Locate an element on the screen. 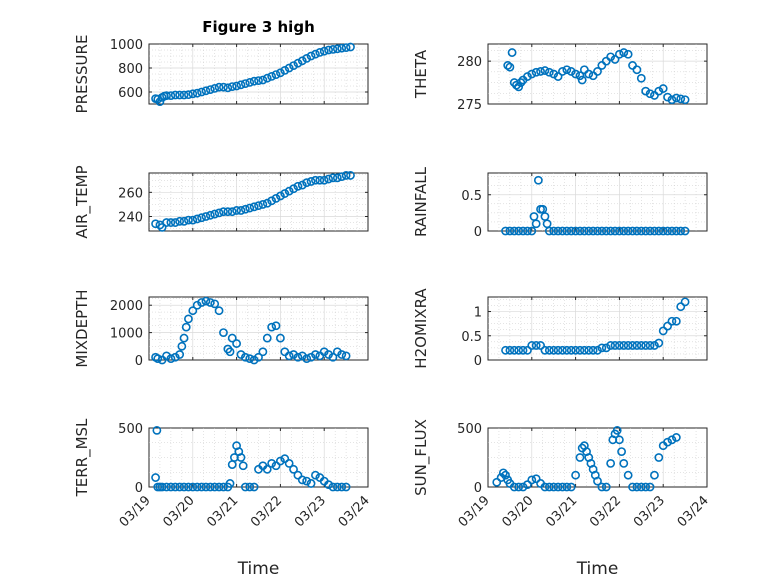 Image resolution: width=778 pixels, height=583 pixels. y-tick-label: 0 is located at coordinates (478, 488).